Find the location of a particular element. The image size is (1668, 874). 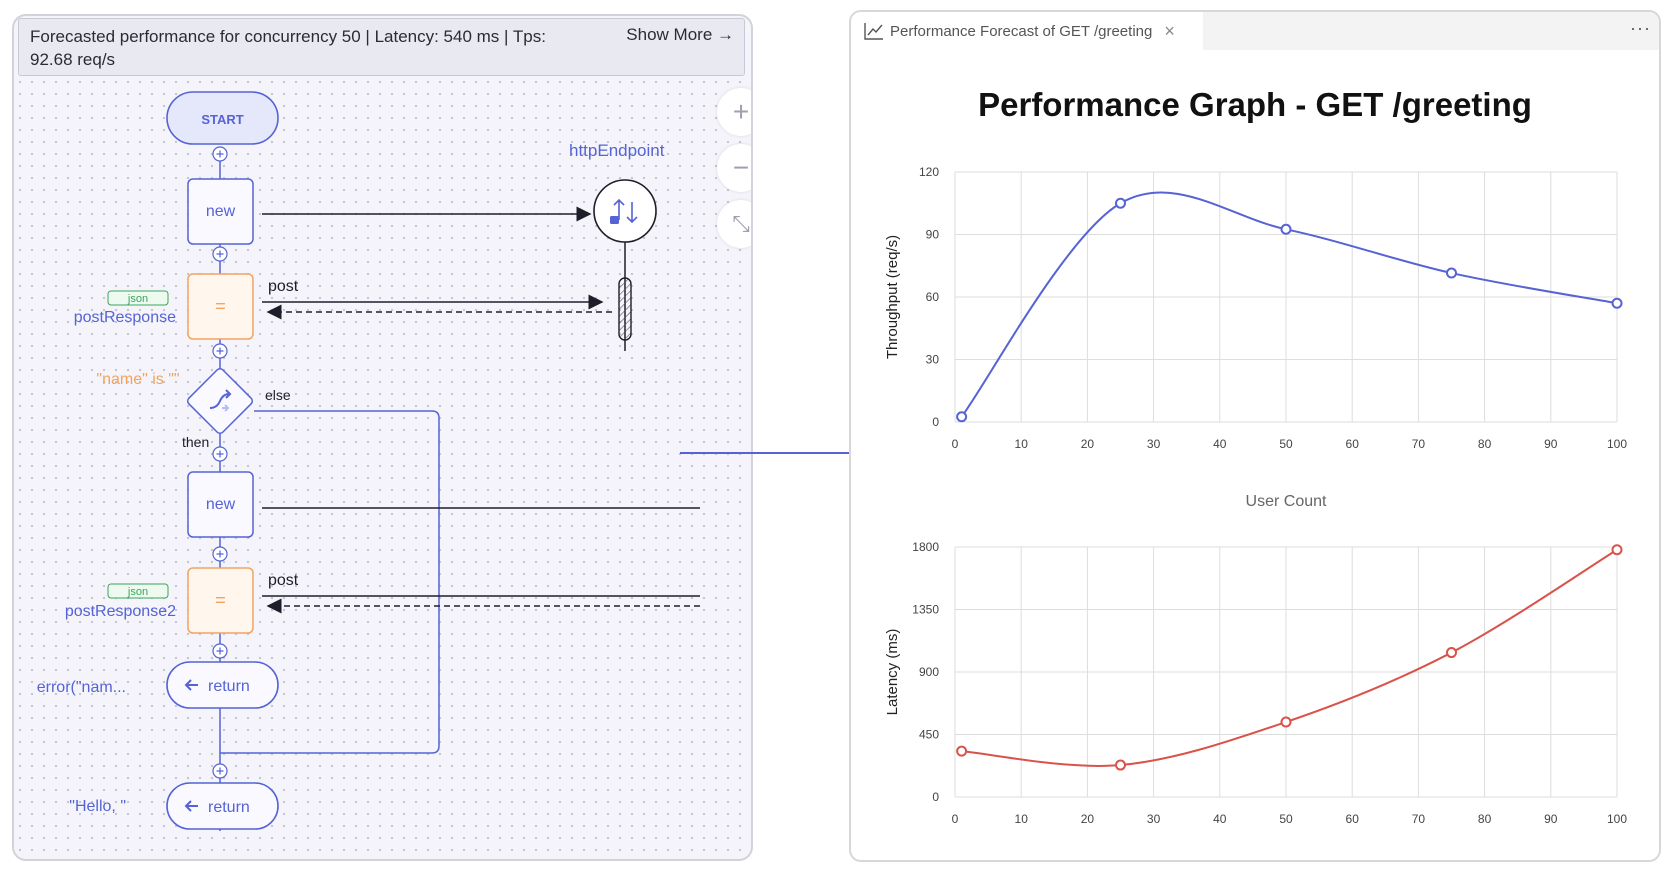

back-arrow-icon is located at coordinates (191, 806).